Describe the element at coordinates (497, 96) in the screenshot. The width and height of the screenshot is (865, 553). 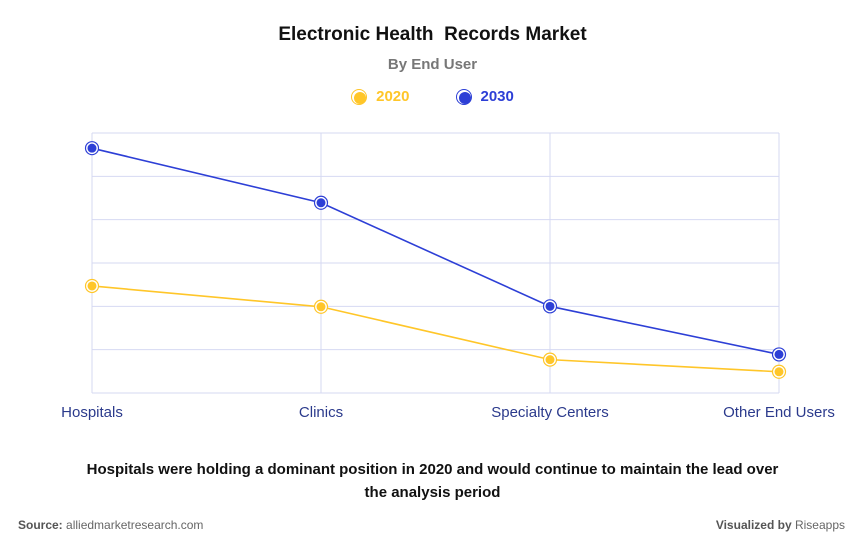
I see `legend-label-2030: 2030` at that location.